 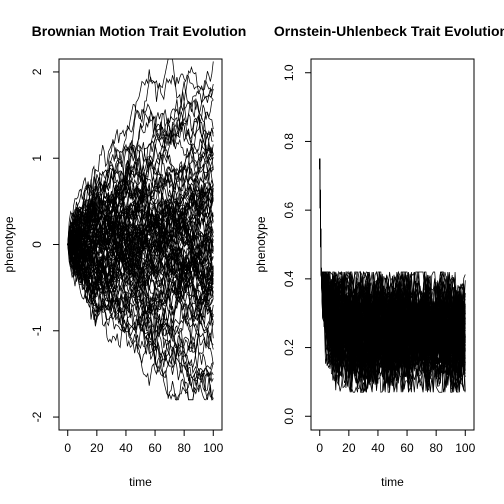 What do you see at coordinates (289, 416) in the screenshot?
I see `y-tick-label: 0.0` at bounding box center [289, 416].